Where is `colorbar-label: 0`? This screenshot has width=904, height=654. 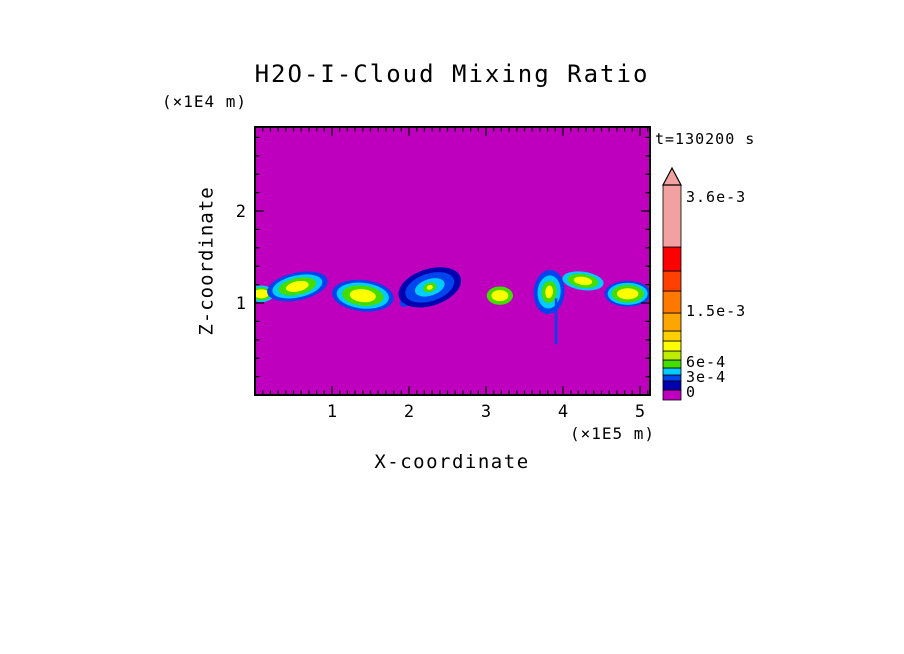
colorbar-label: 0 is located at coordinates (691, 392).